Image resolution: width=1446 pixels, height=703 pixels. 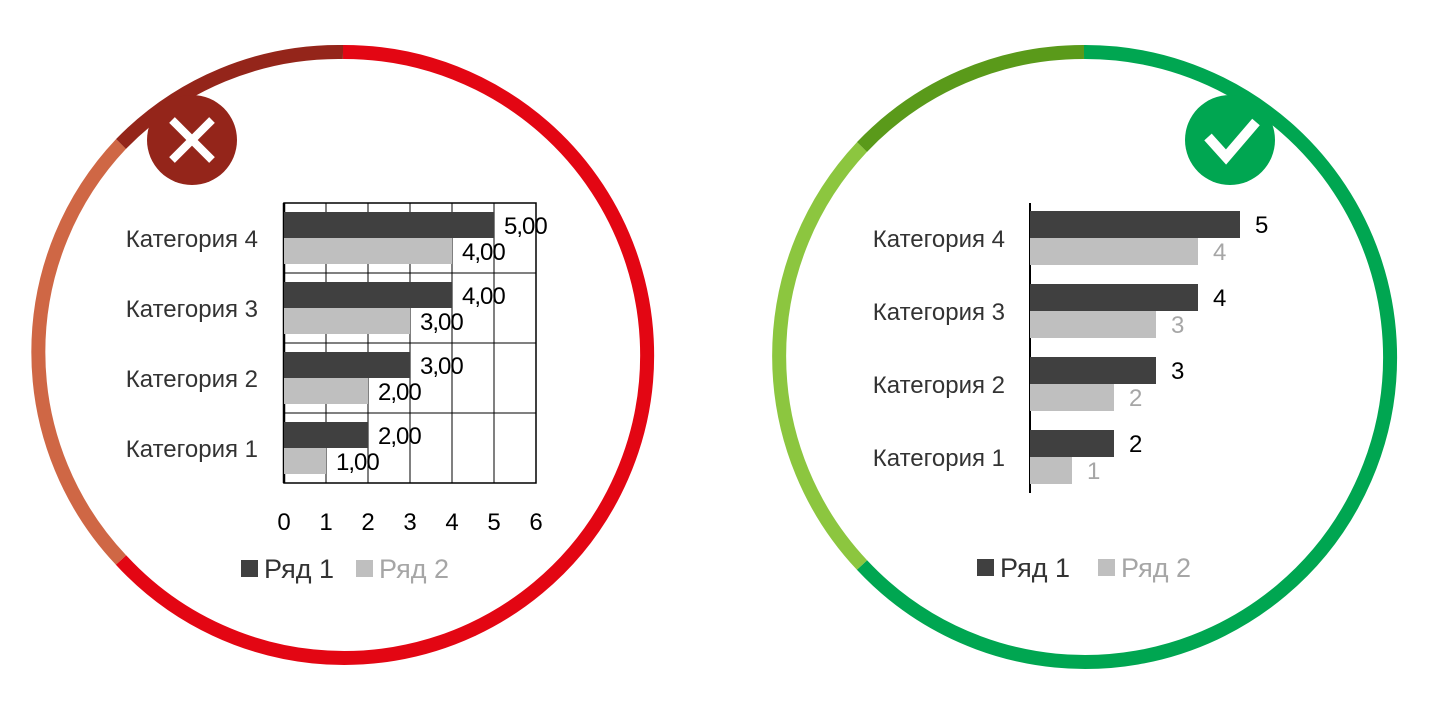 What do you see at coordinates (939, 239) in the screenshot?
I see `good-category-label: Категория 4` at bounding box center [939, 239].